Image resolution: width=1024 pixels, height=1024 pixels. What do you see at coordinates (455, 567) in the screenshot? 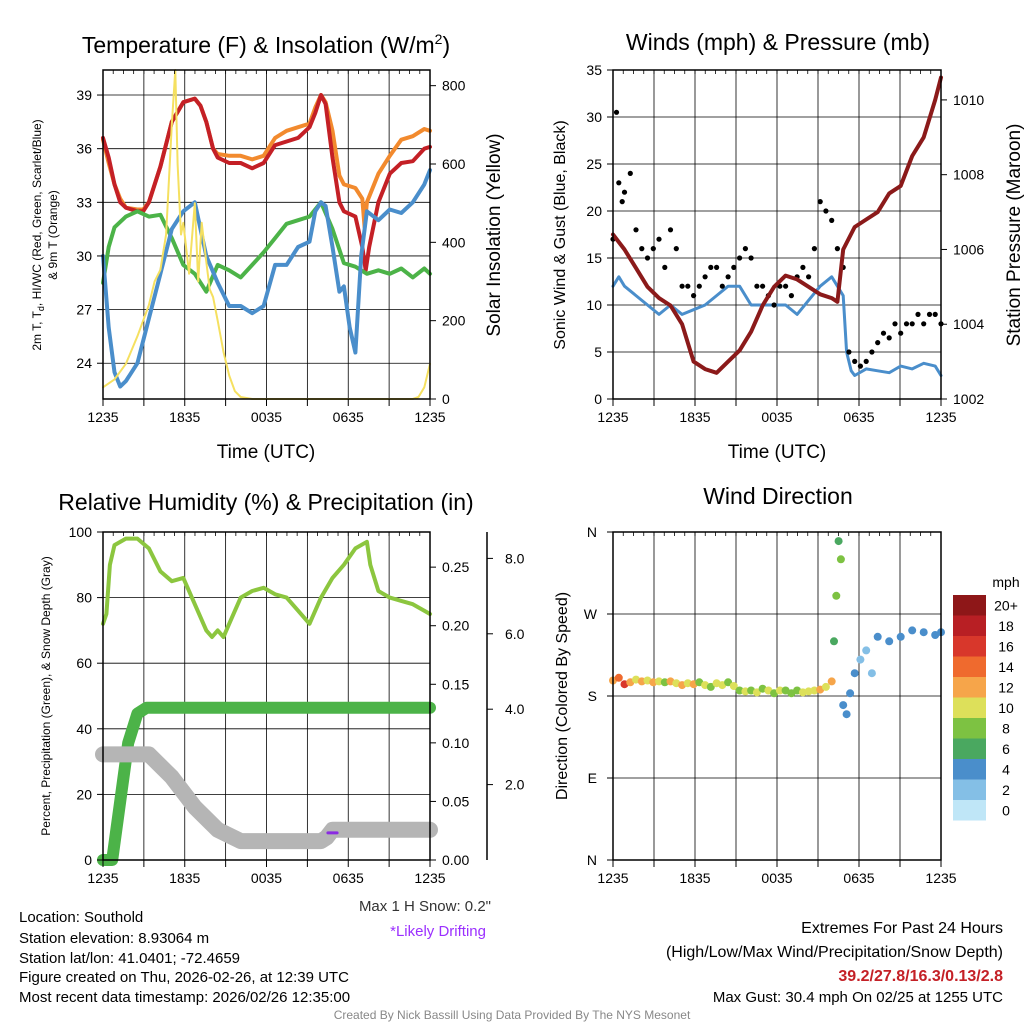
I see `y2-tick-label: 0.25` at bounding box center [455, 567].